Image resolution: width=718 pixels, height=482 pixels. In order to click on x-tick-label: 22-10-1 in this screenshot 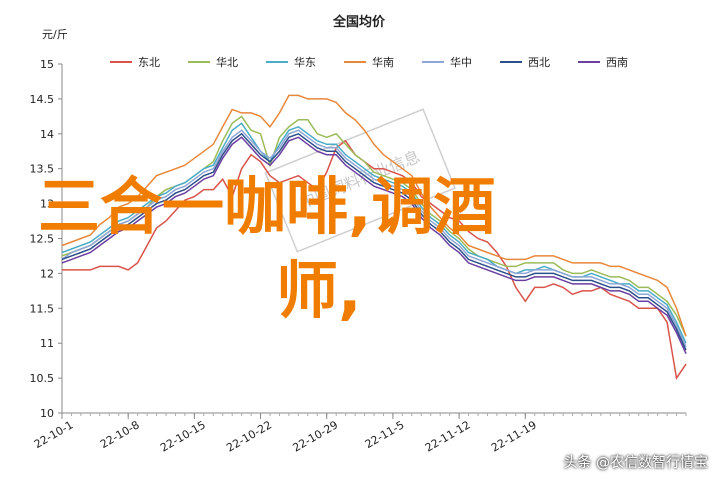, I will do `click(54, 434)`.